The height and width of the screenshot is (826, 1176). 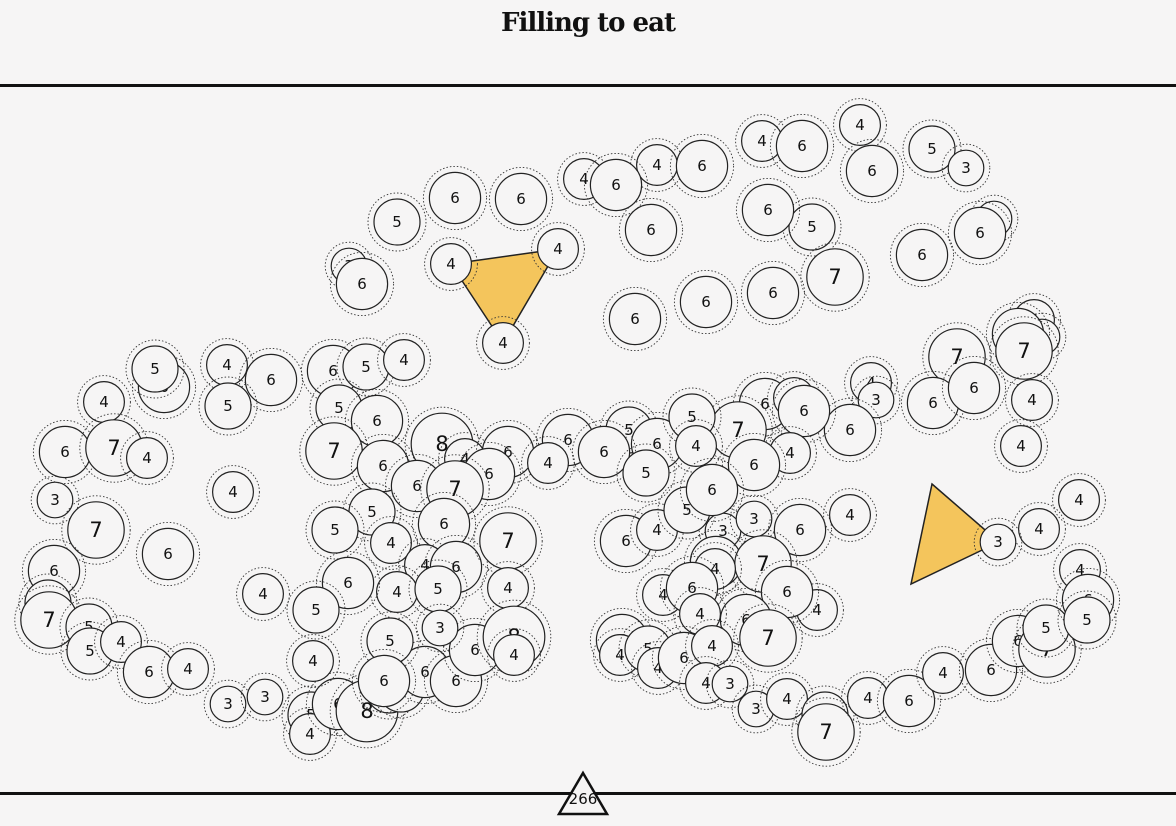 I want to click on highlighted-triangle, so click(x=955, y=534).